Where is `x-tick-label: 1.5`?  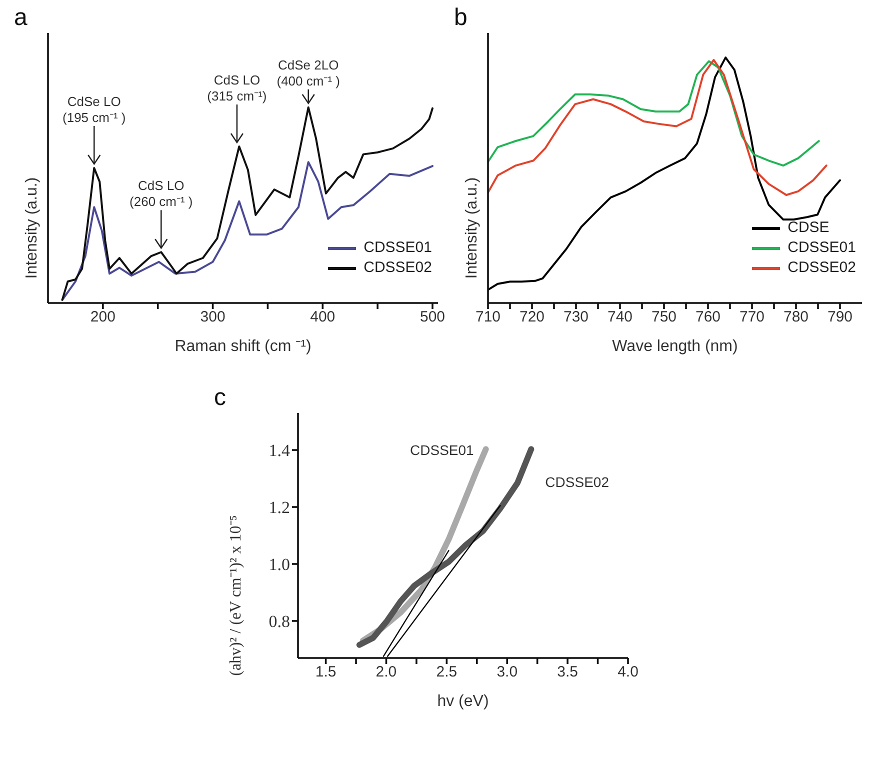 x-tick-label: 1.5 is located at coordinates (325, 672).